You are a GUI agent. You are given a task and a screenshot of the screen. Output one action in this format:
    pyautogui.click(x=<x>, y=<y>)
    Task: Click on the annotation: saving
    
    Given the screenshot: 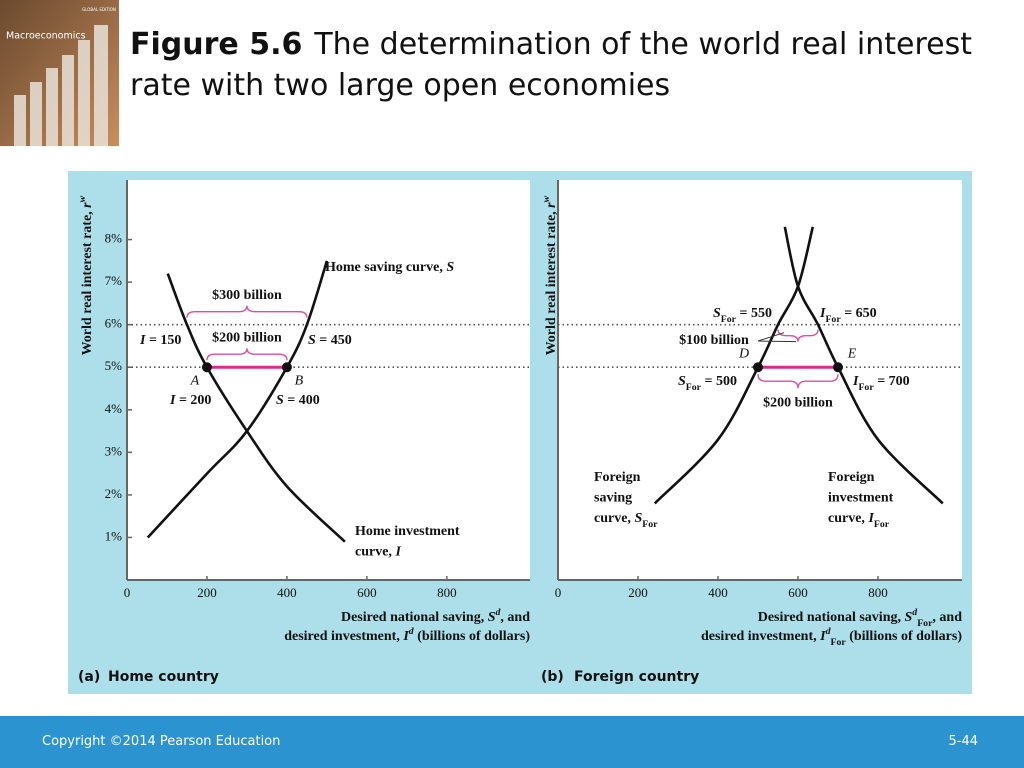 What is the action you would take?
    pyautogui.click(x=613, y=498)
    